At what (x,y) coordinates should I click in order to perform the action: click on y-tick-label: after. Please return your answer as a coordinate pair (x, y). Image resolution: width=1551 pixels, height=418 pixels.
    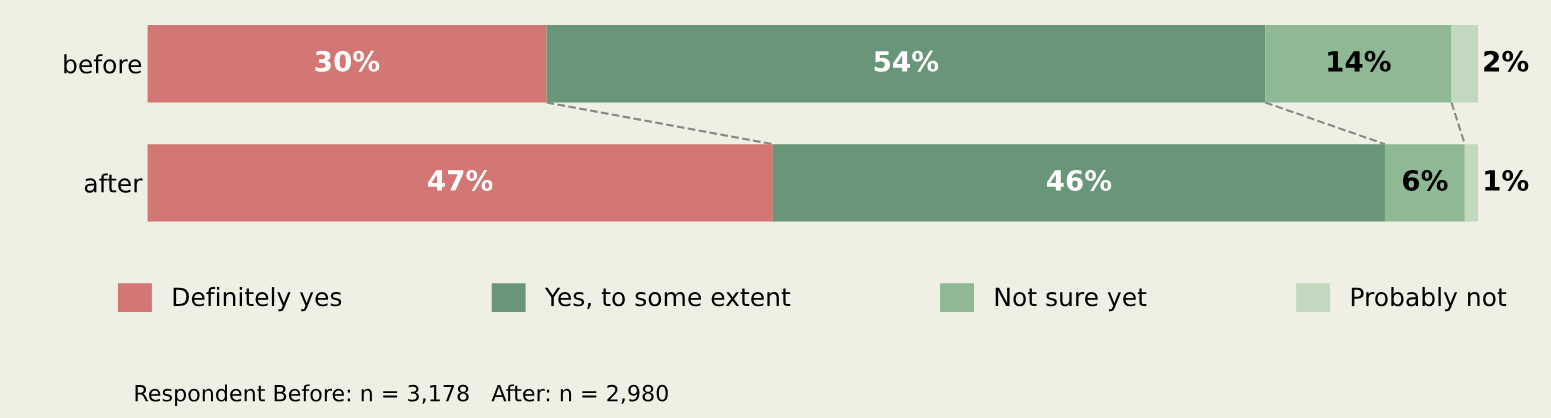
    Looking at the image, I should click on (113, 183).